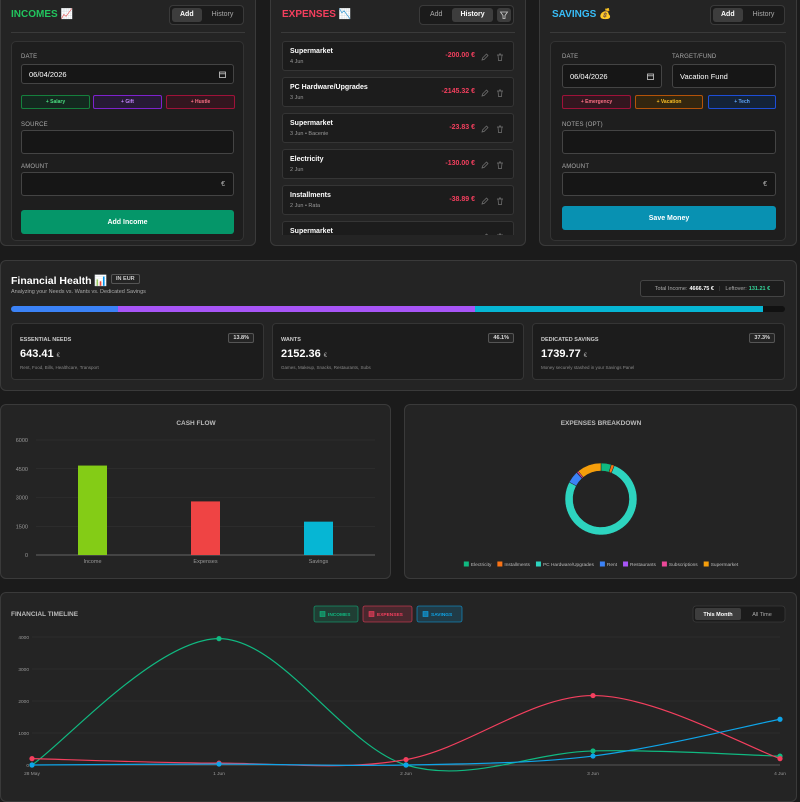  I want to click on quick-button: + Emergency, so click(596, 102).